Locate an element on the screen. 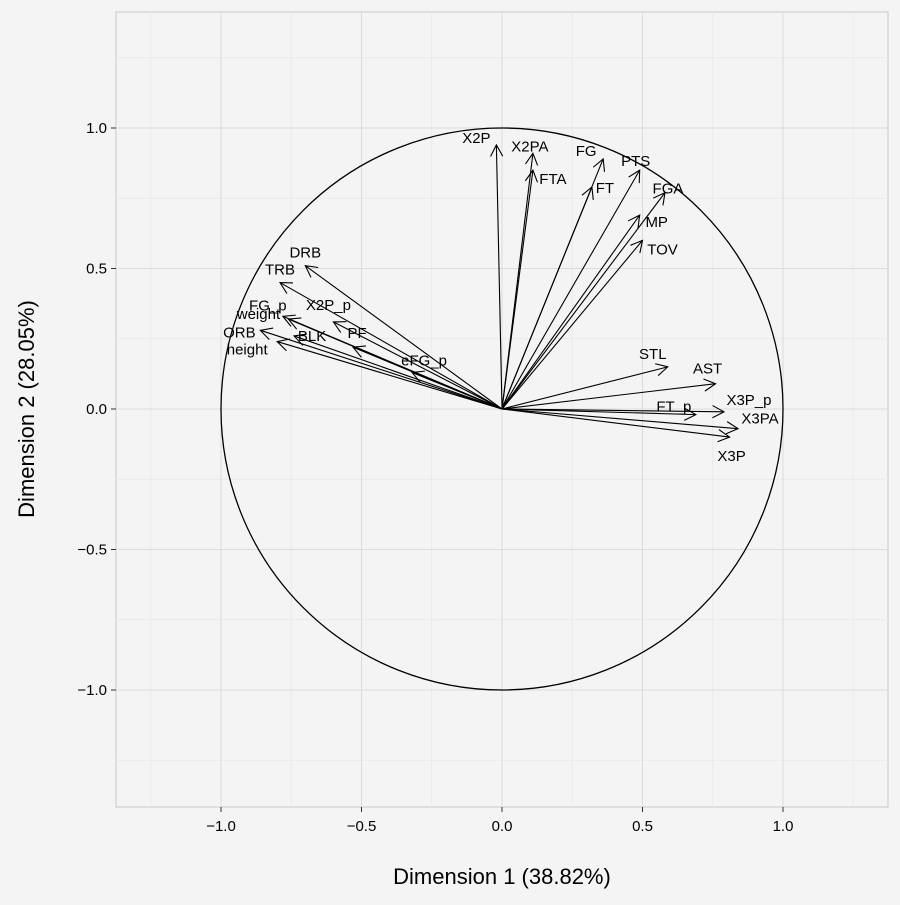  variable-label-efg-p: eFG_p is located at coordinates (424, 360).